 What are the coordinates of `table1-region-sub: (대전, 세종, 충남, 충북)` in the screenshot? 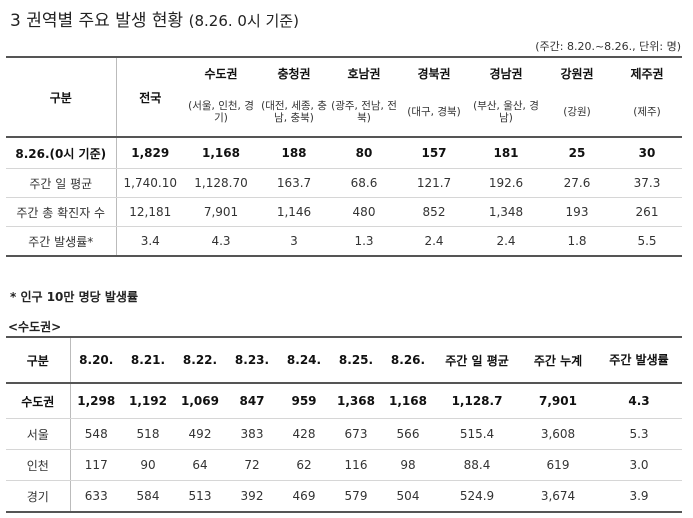 It's located at (294, 113).